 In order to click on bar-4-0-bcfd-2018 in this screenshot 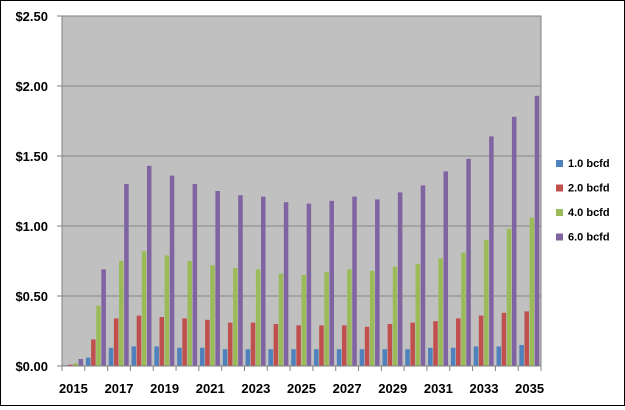, I will do `click(144, 308)`.